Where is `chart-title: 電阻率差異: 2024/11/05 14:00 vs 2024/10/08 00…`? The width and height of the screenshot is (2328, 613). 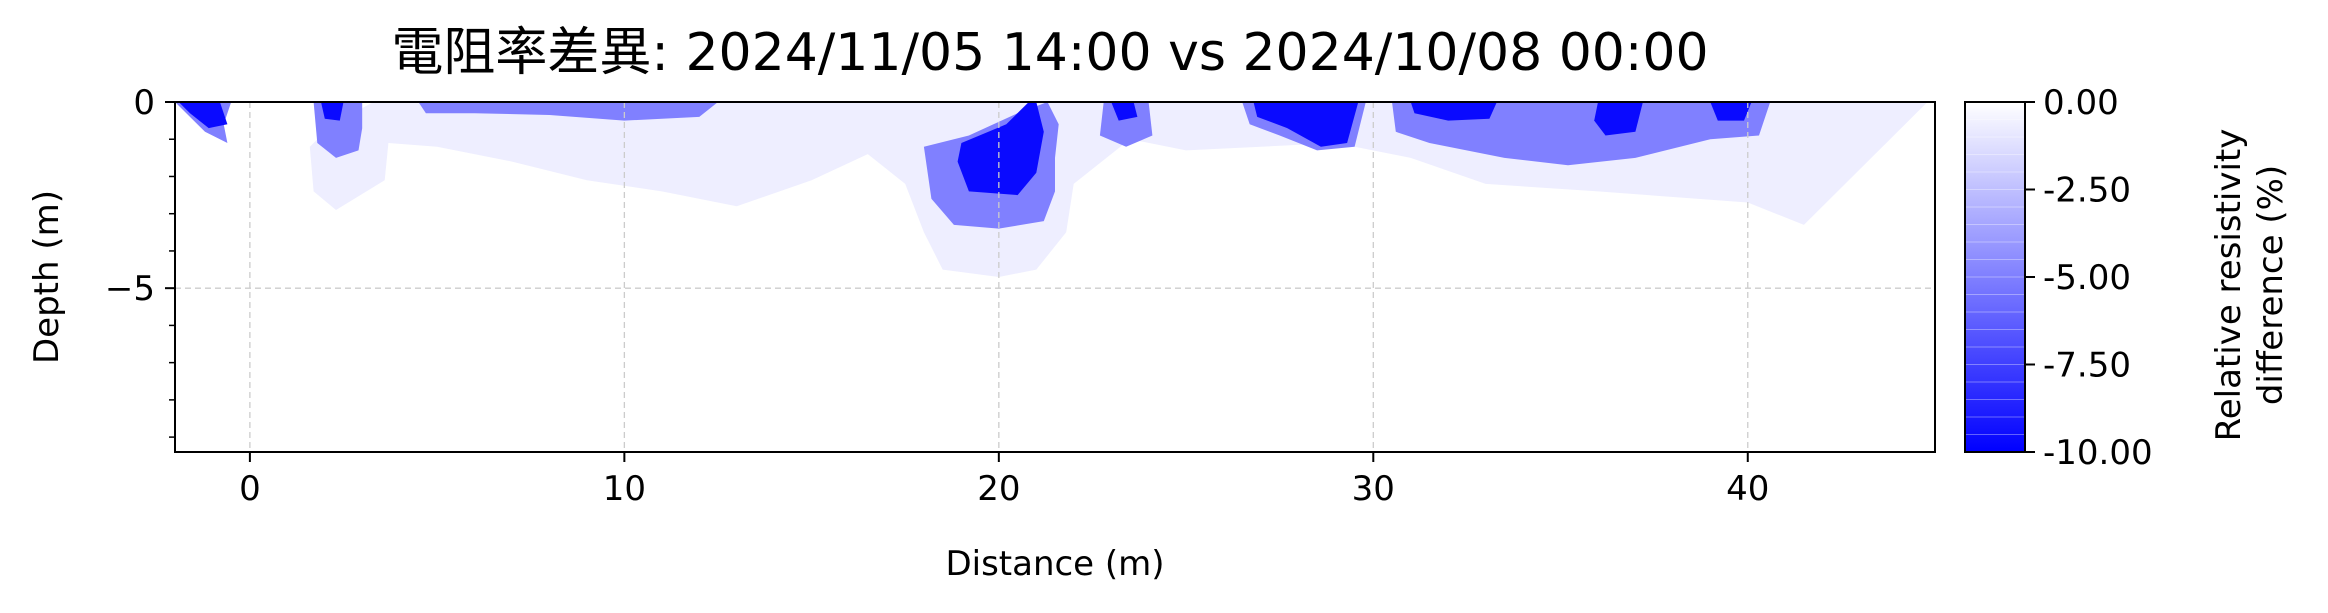
chart-title: 電阻率差異: 2024/11/05 14:00 vs 2024/10/08 00… is located at coordinates (1049, 53).